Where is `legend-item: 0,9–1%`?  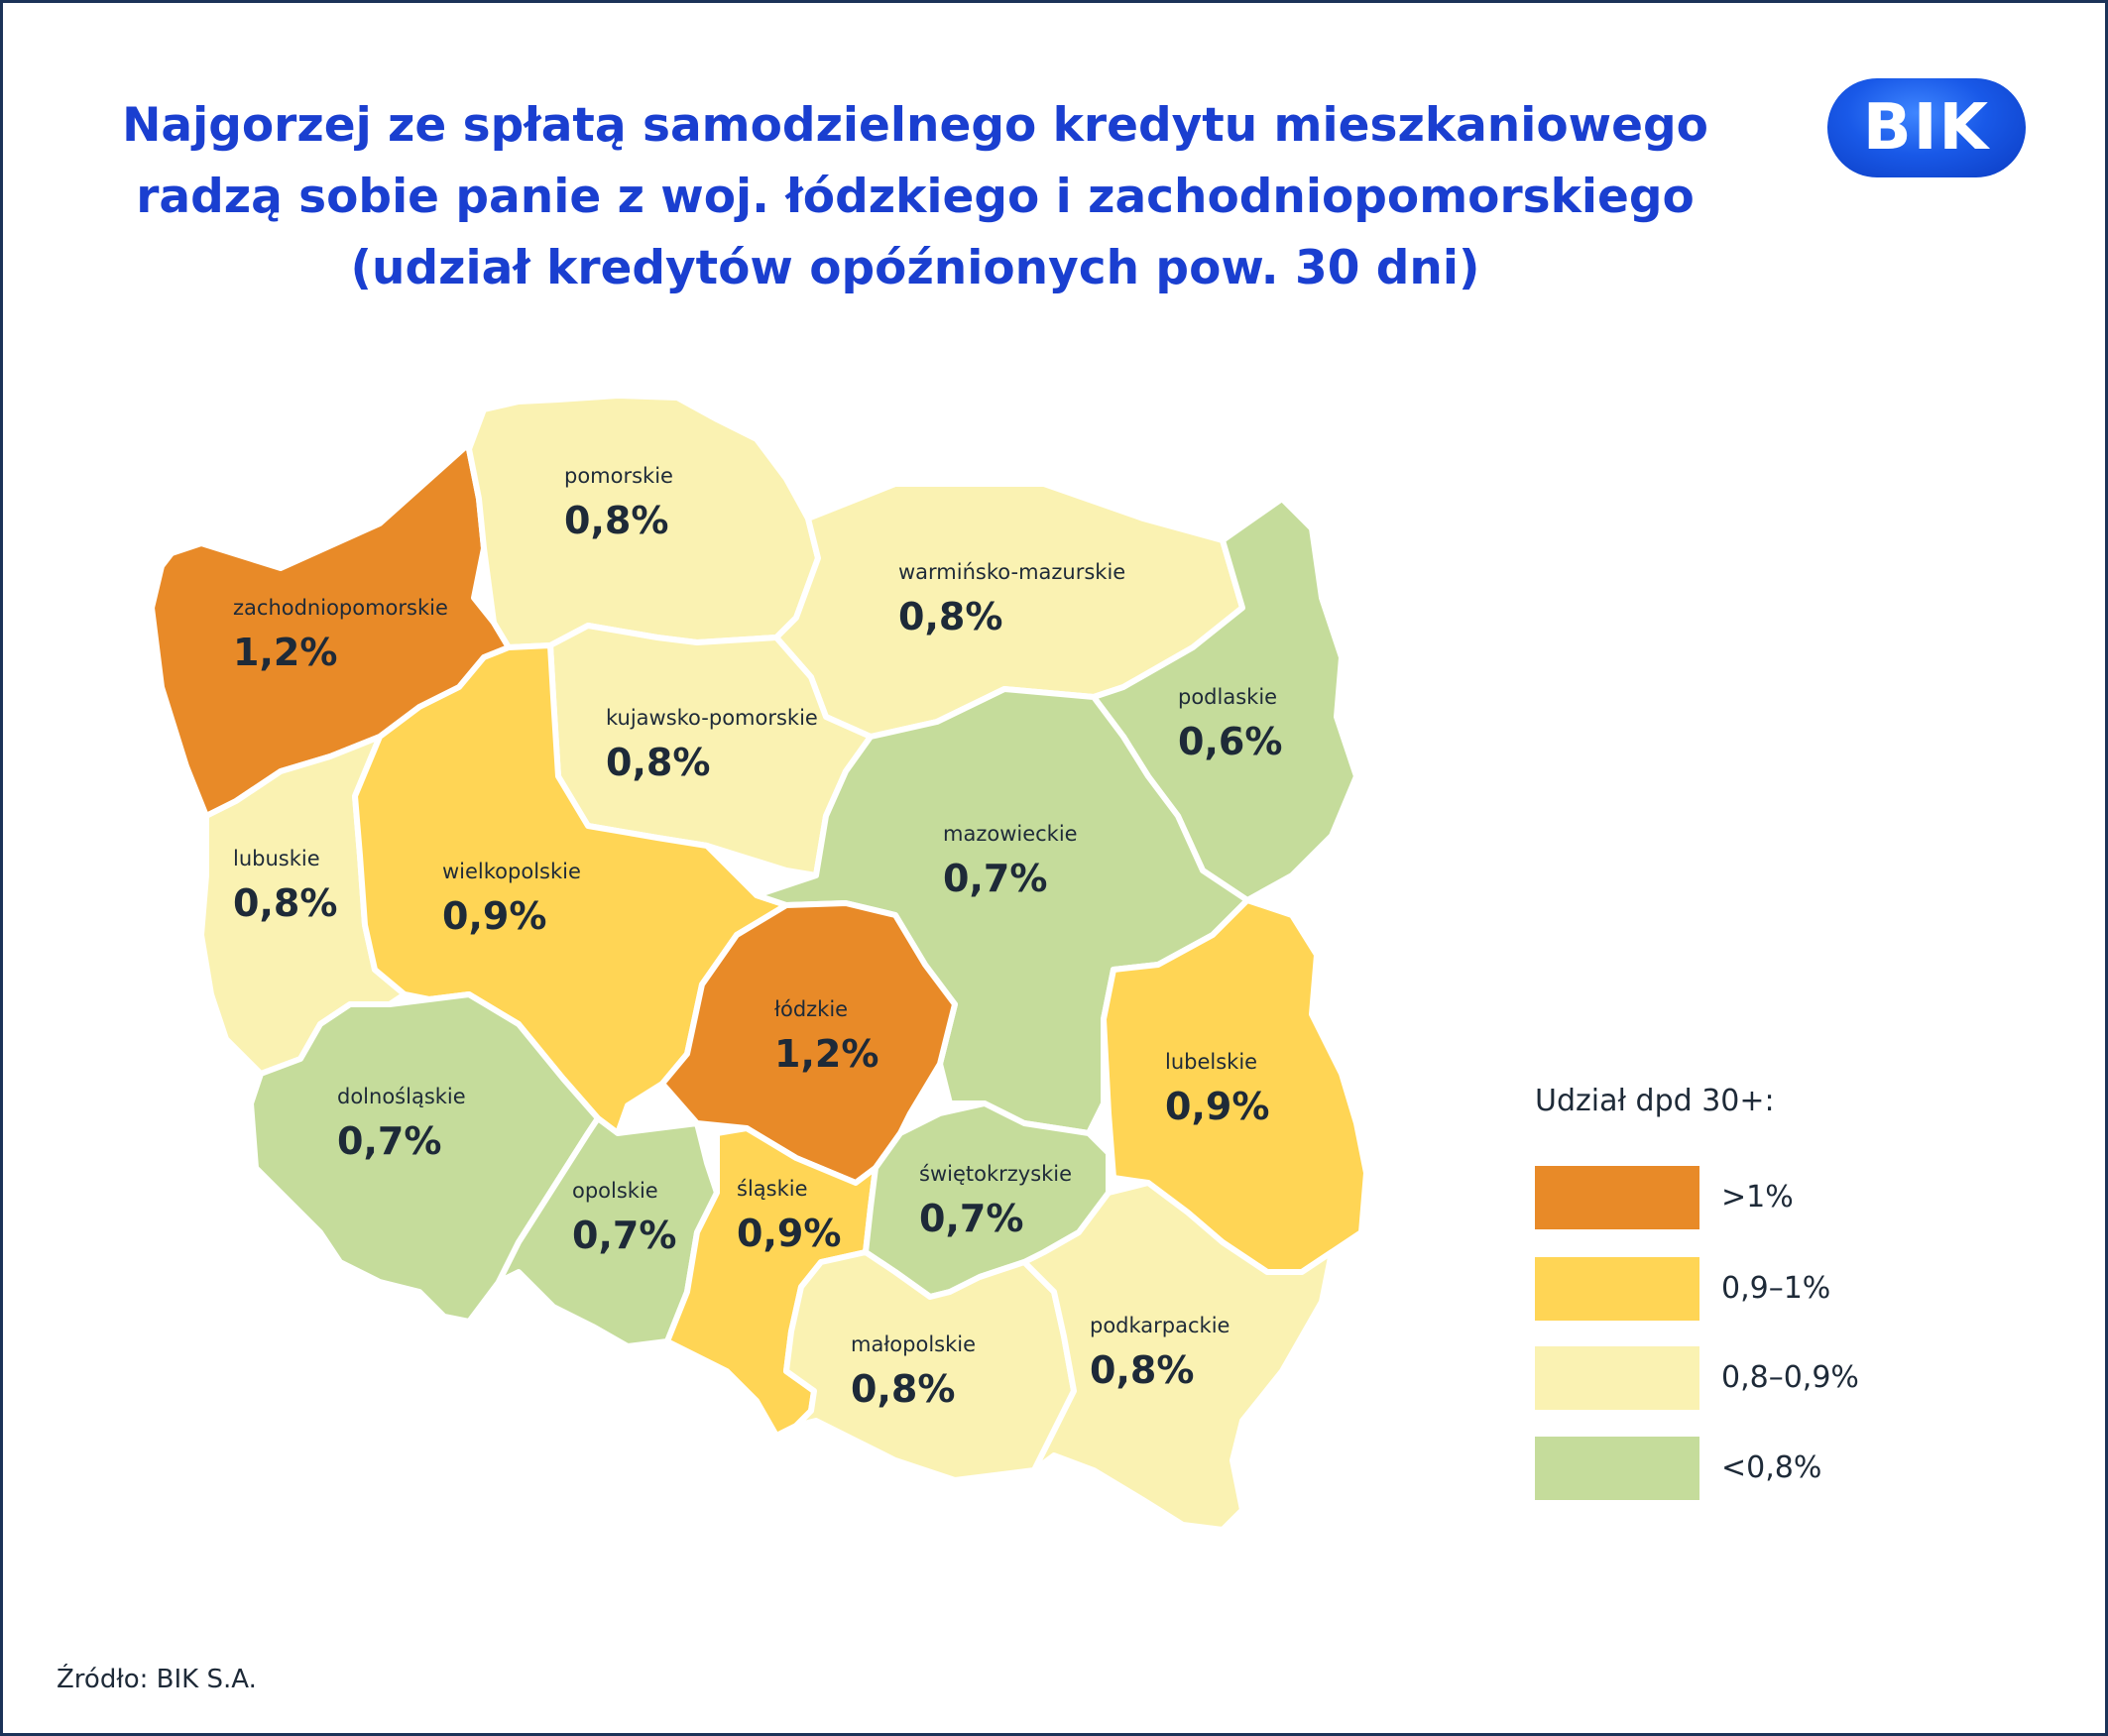 legend-item: 0,9–1% is located at coordinates (1733, 1289).